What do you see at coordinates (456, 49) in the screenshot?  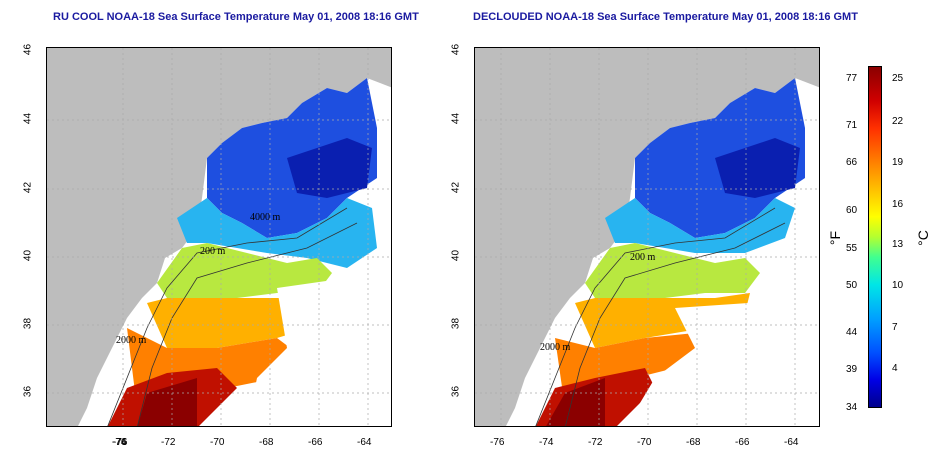 I see `right-y-tick: 46` at bounding box center [456, 49].